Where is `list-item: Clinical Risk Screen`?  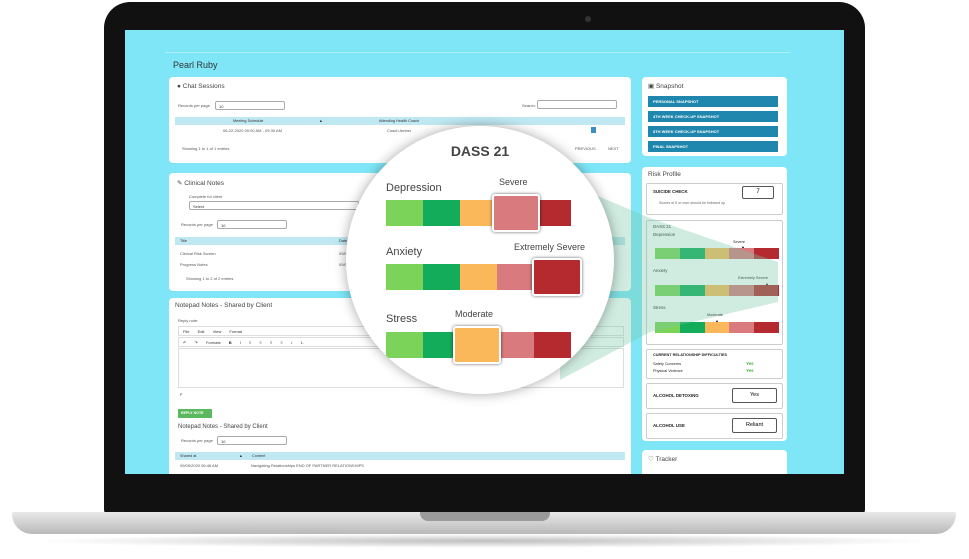
list-item: Clinical Risk Screen is located at coordinates (198, 253).